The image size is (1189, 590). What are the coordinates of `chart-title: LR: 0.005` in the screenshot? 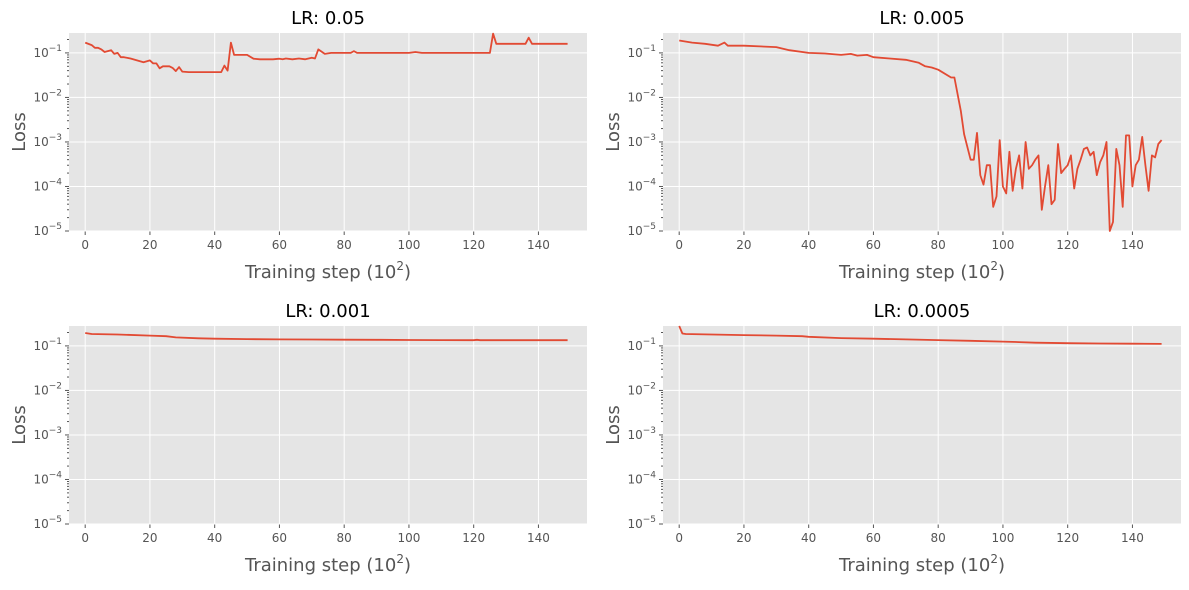 It's located at (921, 18).